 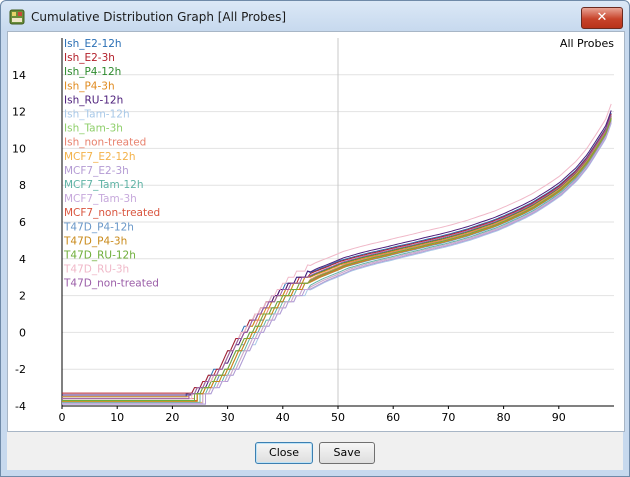 I want to click on y-tick-label: 10, so click(x=19, y=148).